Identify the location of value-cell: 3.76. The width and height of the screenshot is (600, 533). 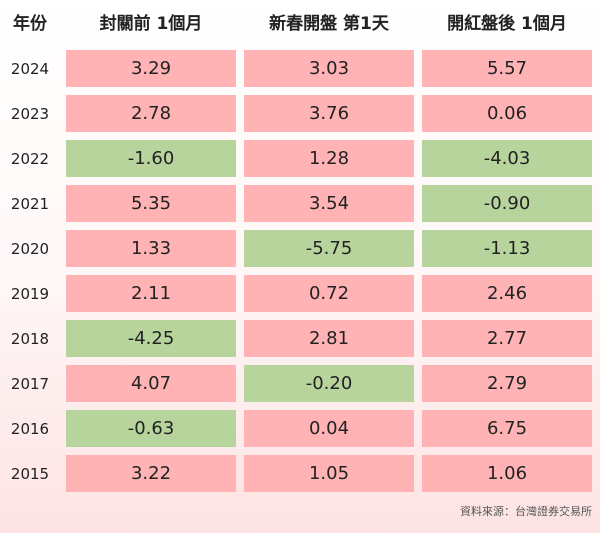
(329, 113).